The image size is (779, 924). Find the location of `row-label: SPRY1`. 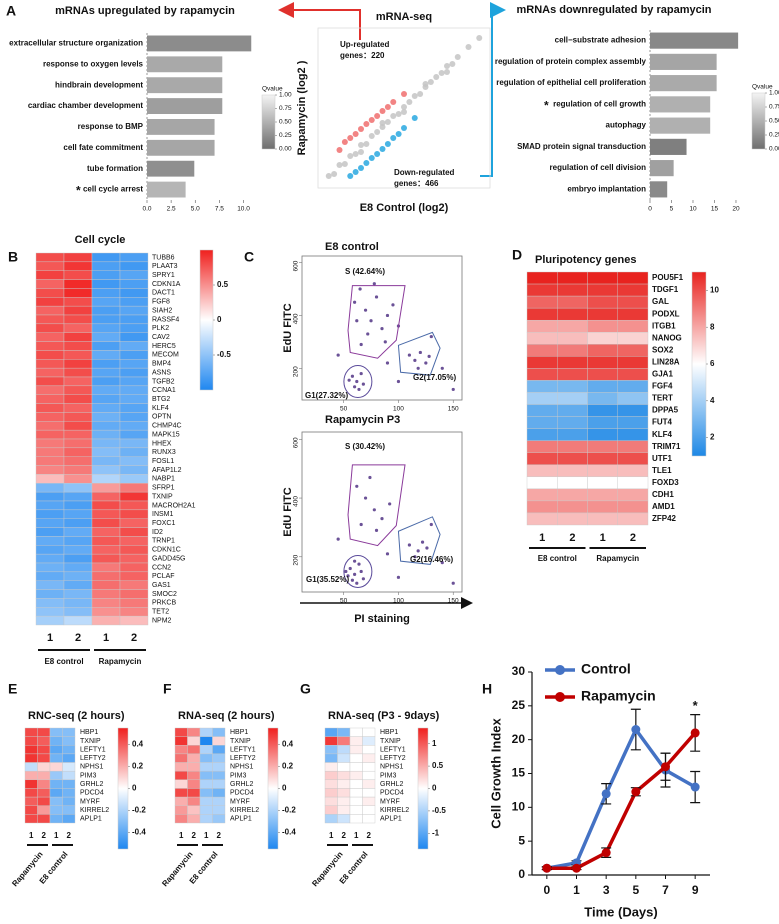

row-label: SPRY1 is located at coordinates (163, 275).